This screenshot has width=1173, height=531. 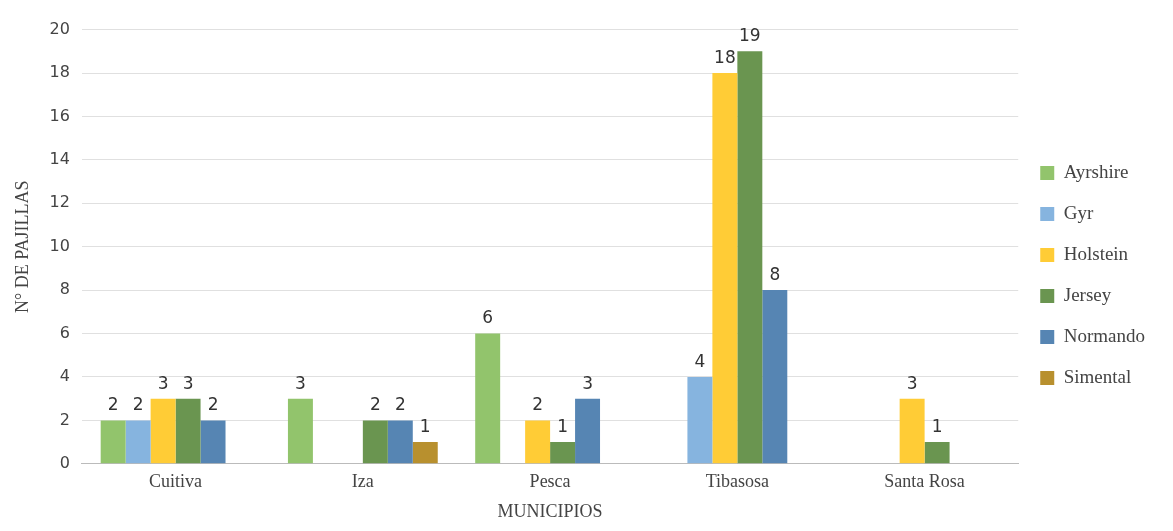 What do you see at coordinates (775, 274) in the screenshot?
I see `data-label: 8` at bounding box center [775, 274].